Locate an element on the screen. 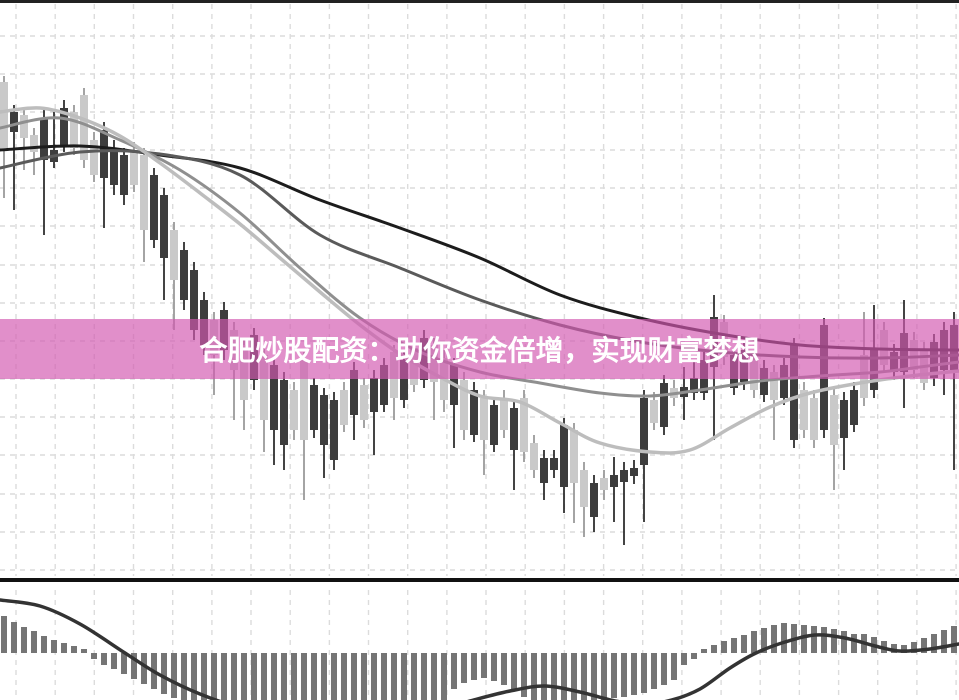 The image size is (959, 700). panel-divider is located at coordinates (479, 580).